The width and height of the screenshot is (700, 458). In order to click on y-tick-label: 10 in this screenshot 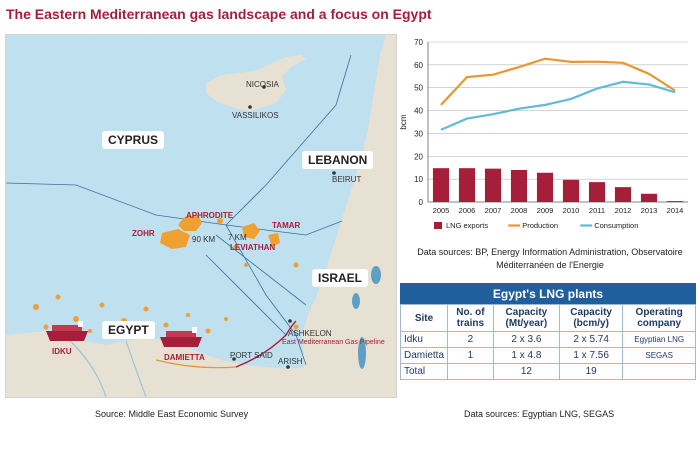, I will do `click(418, 179)`.